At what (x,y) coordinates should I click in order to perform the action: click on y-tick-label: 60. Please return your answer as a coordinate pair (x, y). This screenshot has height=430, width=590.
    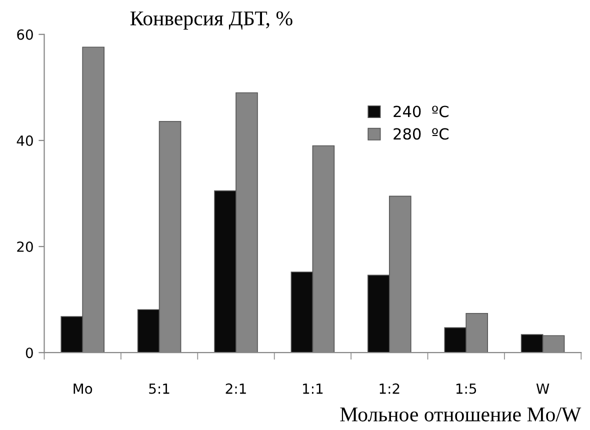
    Looking at the image, I should click on (25, 34).